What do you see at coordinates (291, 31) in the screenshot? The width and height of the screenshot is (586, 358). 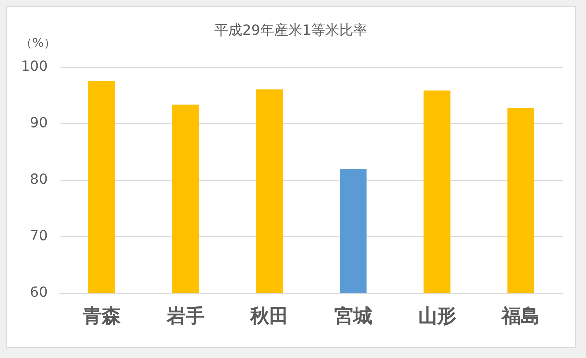 I see `chart-title: 平成29年産米1等米比率` at bounding box center [291, 31].